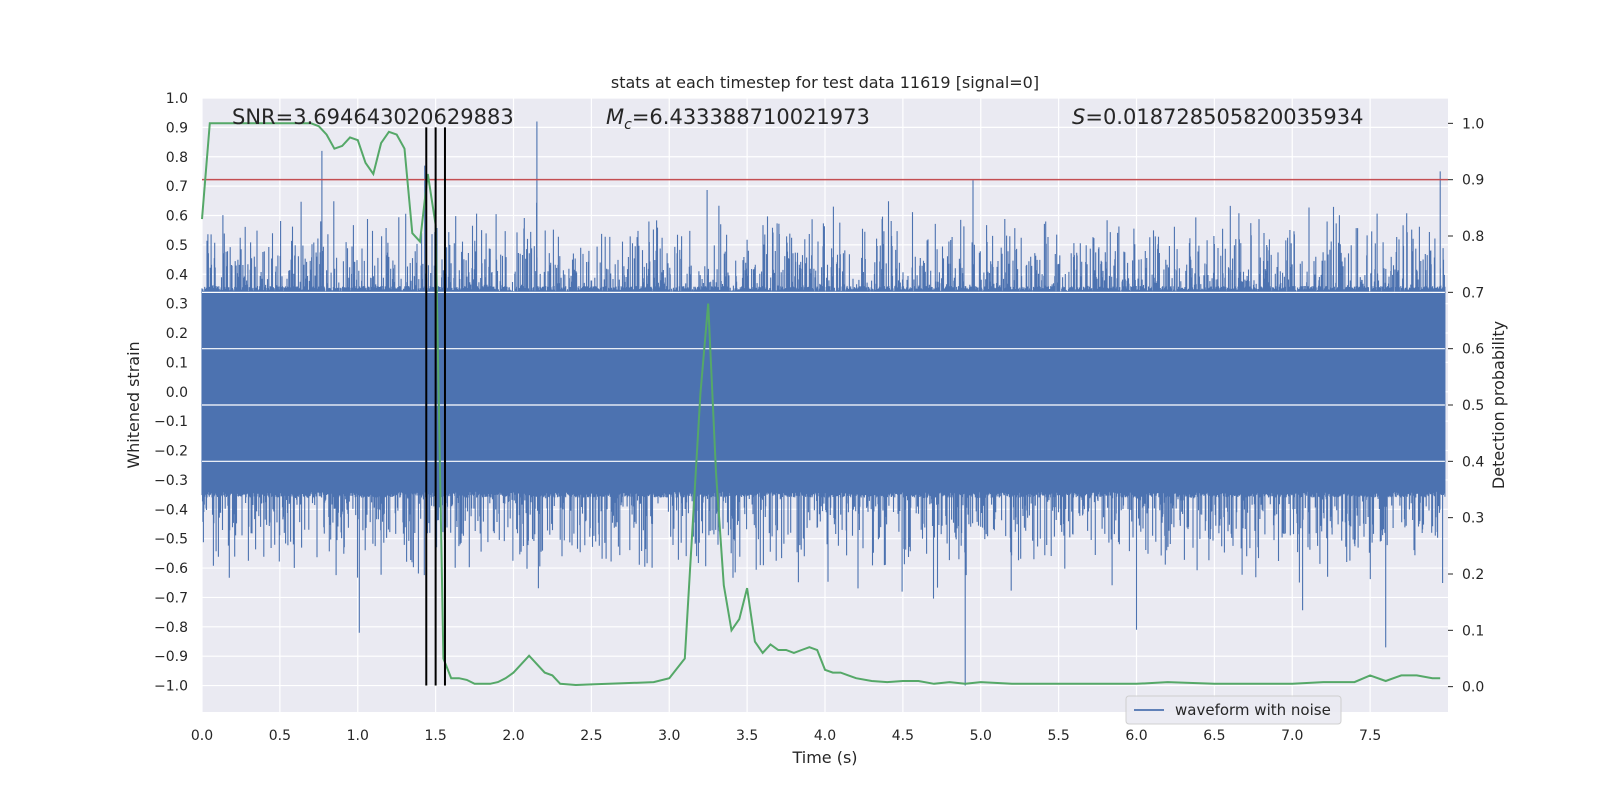 The image size is (1600, 800). Describe the element at coordinates (1473, 350) in the screenshot. I see `y2-tick-label: 0.6` at that location.